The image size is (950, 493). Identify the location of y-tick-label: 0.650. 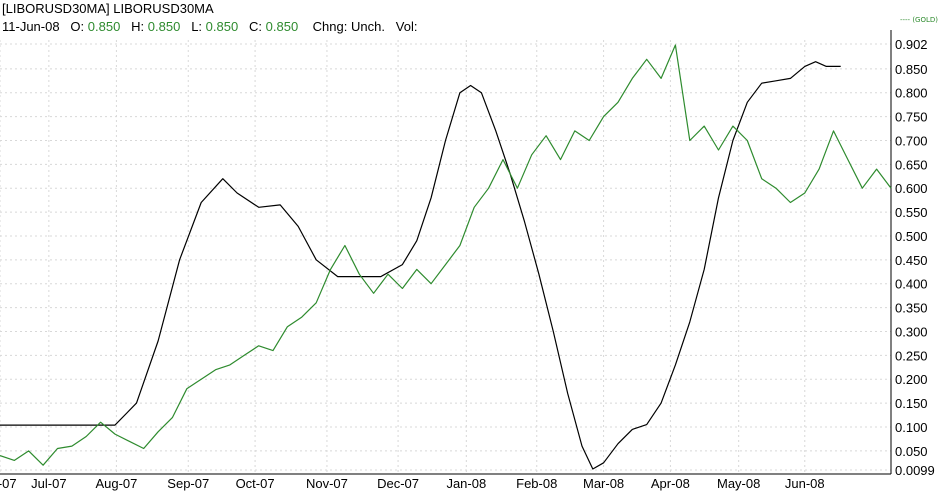
(911, 164).